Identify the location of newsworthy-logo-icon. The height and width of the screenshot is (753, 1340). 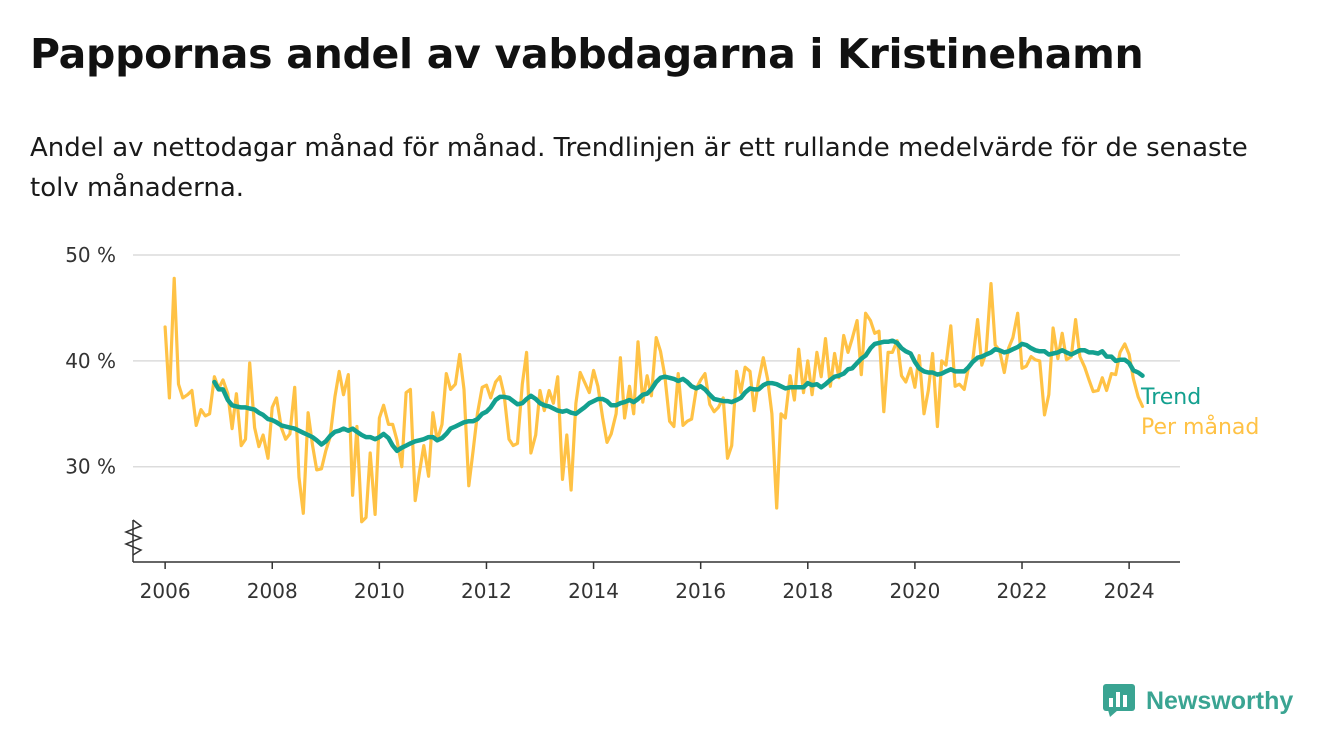
(1119, 700).